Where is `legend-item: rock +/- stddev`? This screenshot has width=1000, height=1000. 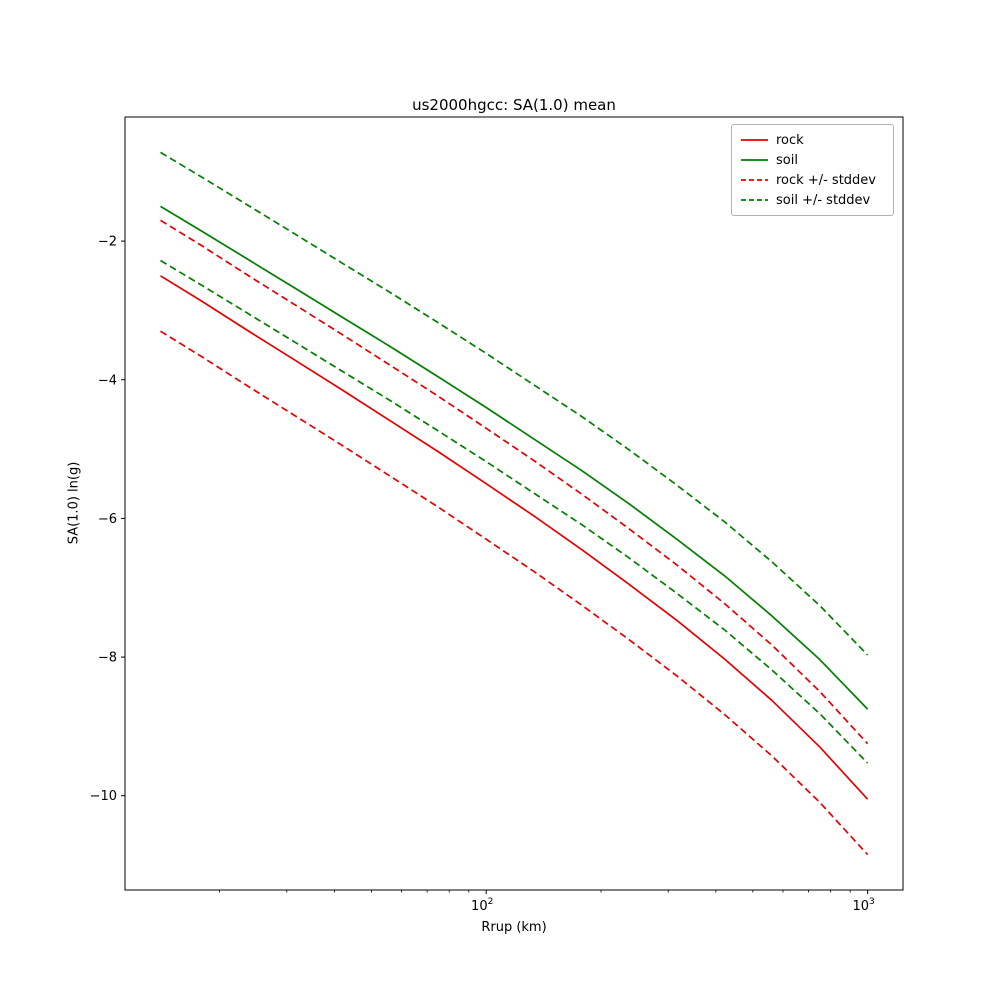 legend-item: rock +/- stddev is located at coordinates (812, 180).